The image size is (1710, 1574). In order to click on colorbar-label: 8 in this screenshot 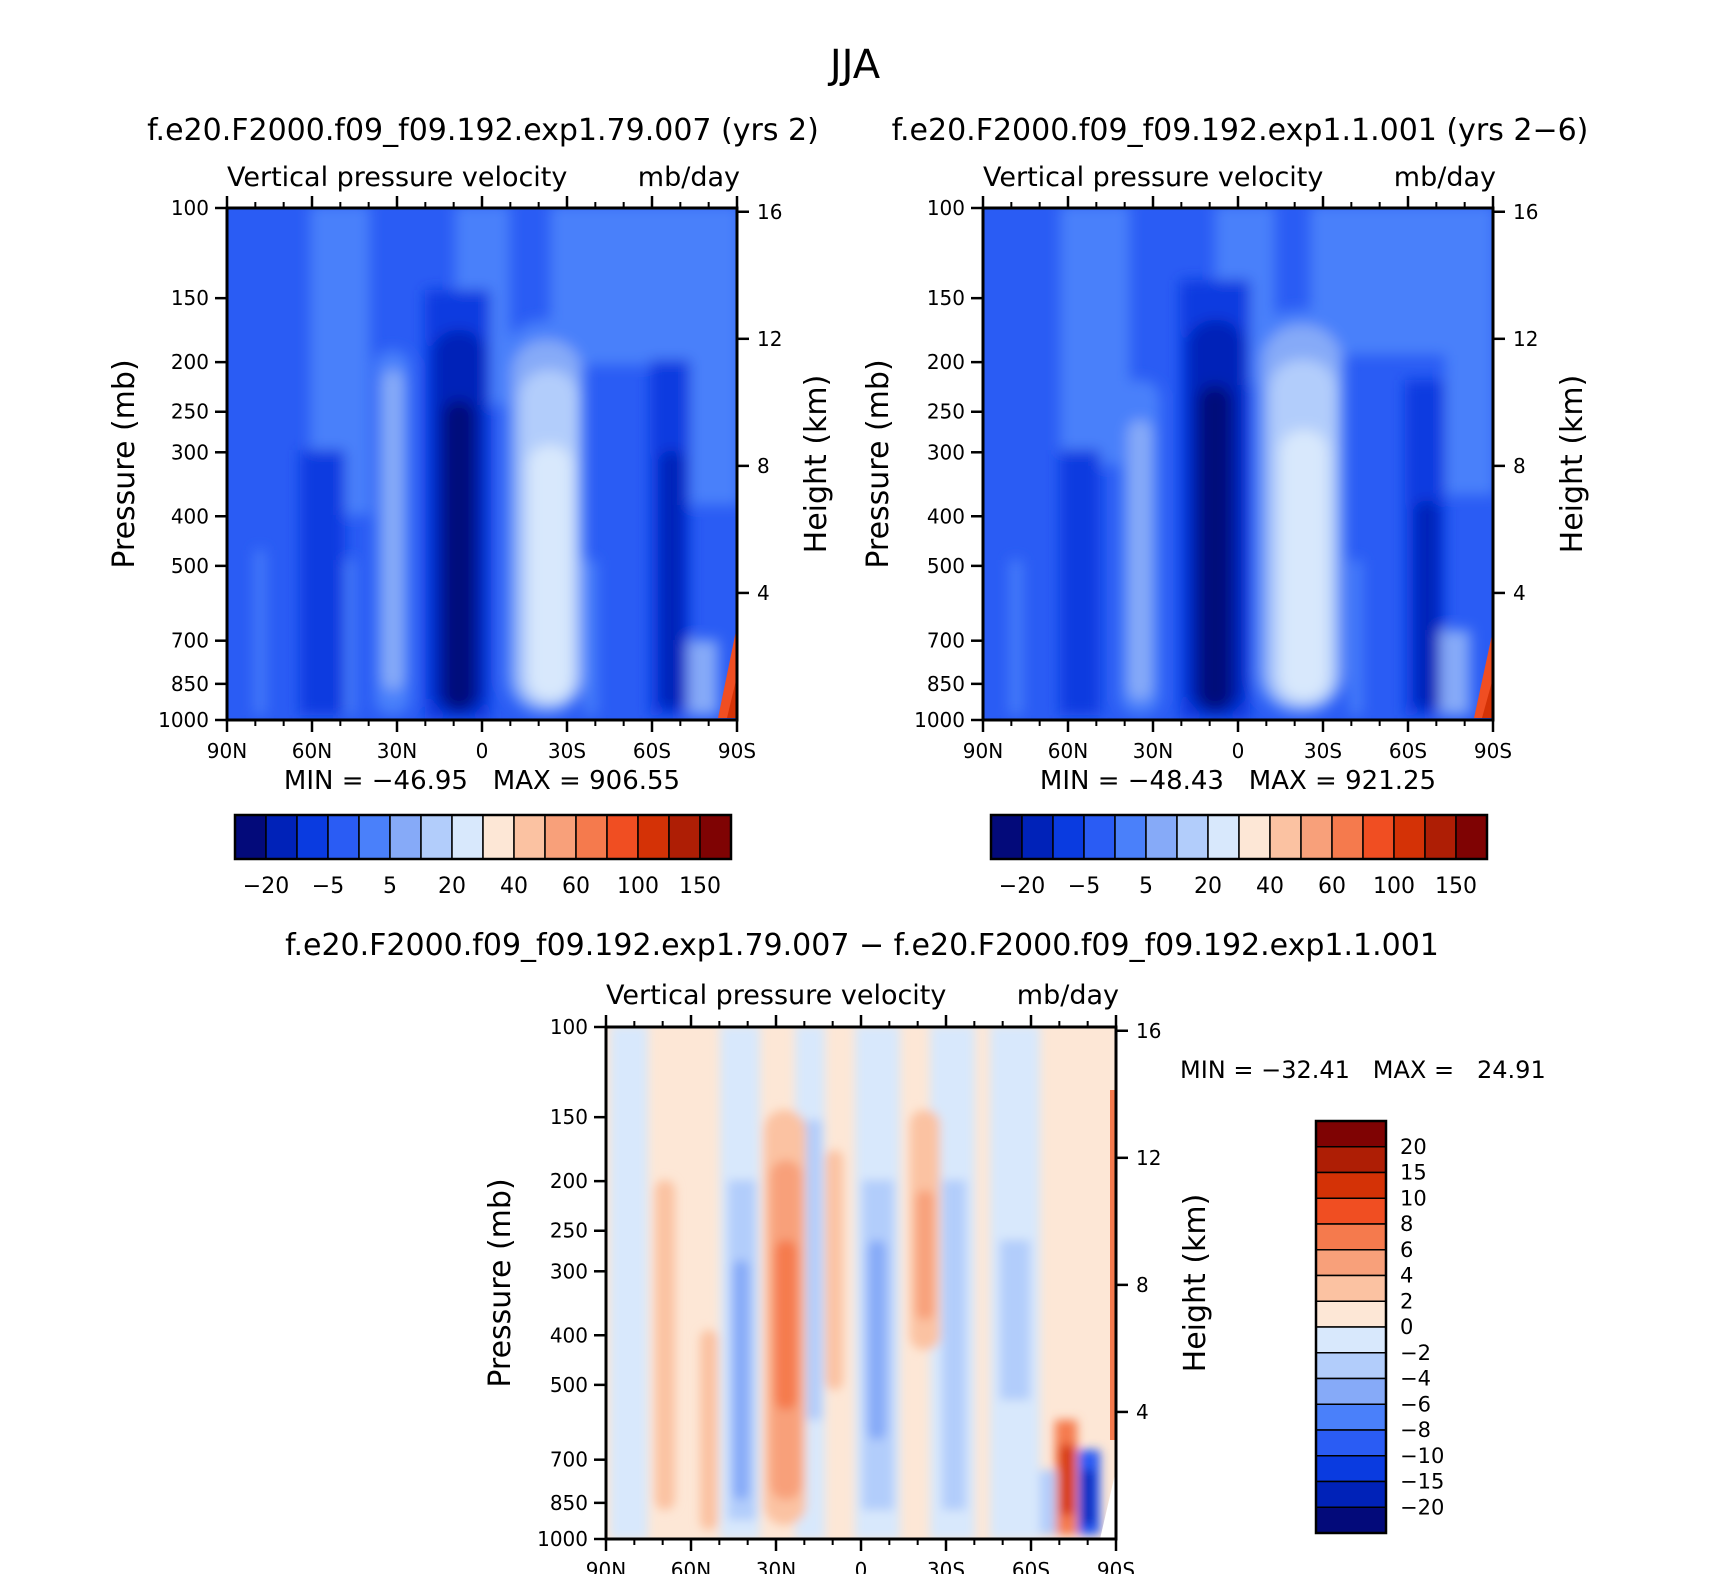, I will do `click(1406, 1224)`.